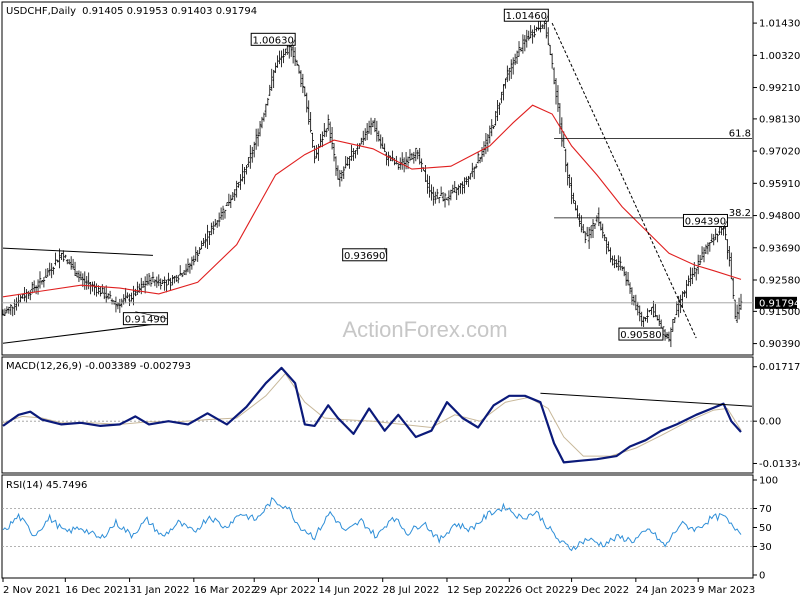  I want to click on watermark: ActionForex.com, so click(424, 329).